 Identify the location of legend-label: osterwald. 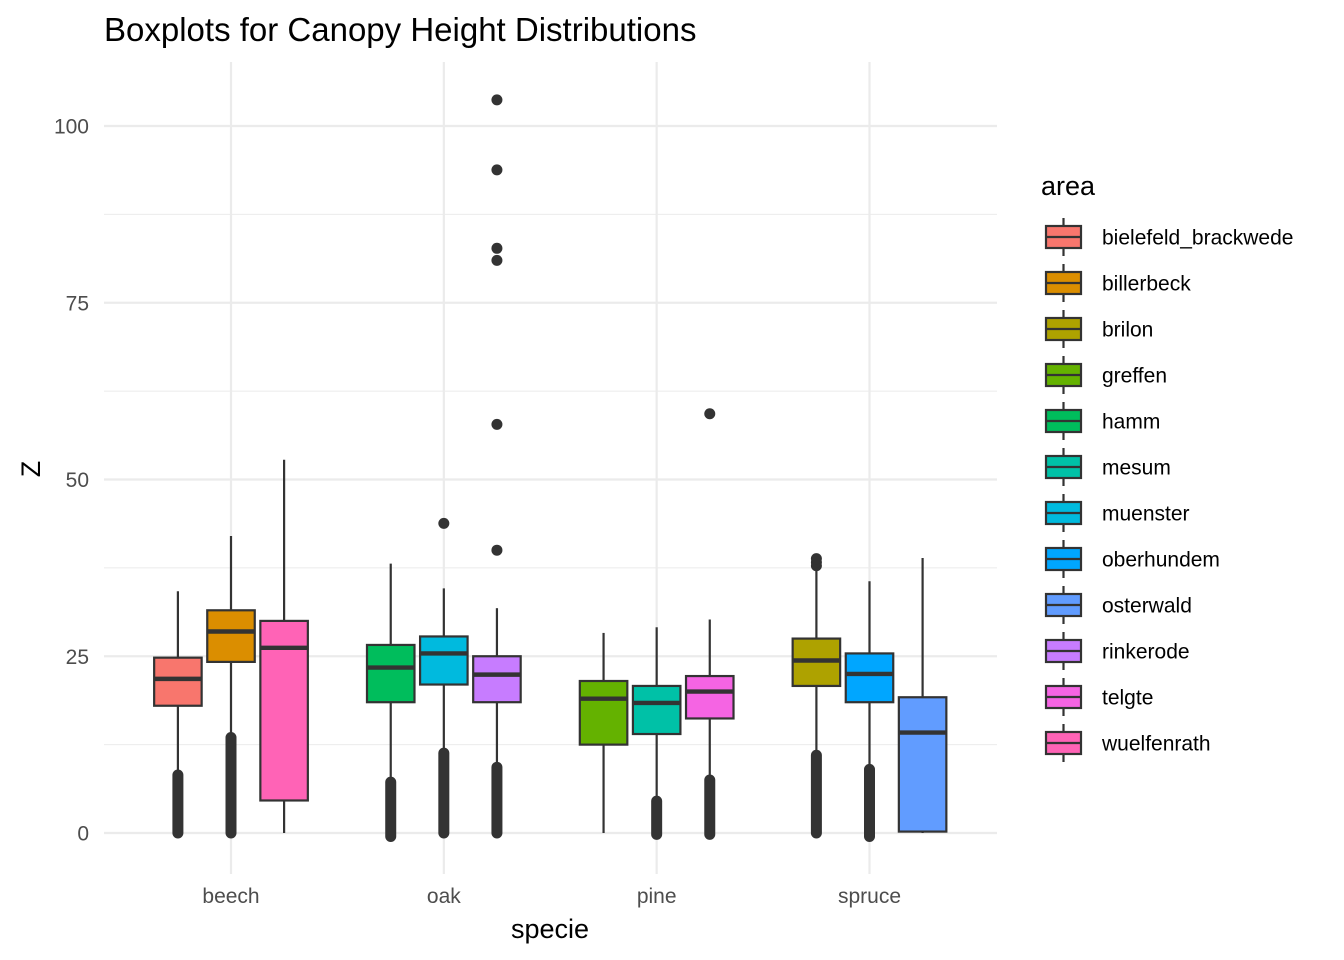
(1147, 606).